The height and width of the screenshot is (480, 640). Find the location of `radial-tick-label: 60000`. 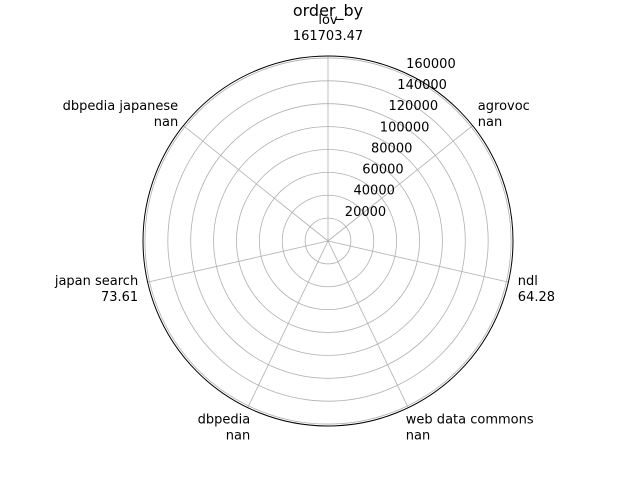

radial-tick-label: 60000 is located at coordinates (382, 170).